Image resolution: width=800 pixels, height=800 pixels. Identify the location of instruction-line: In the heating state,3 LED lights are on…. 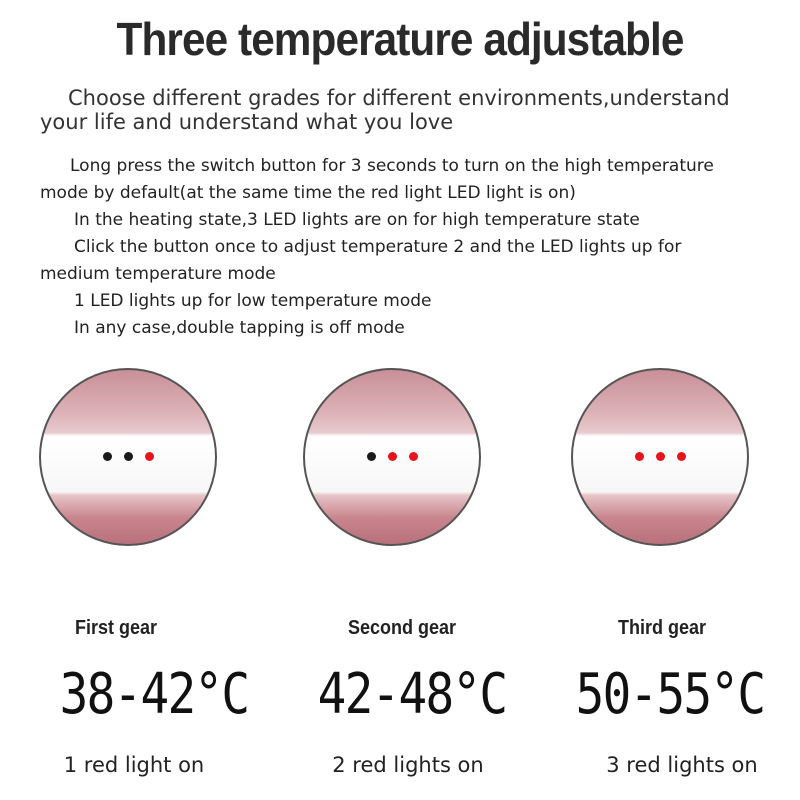
(357, 220).